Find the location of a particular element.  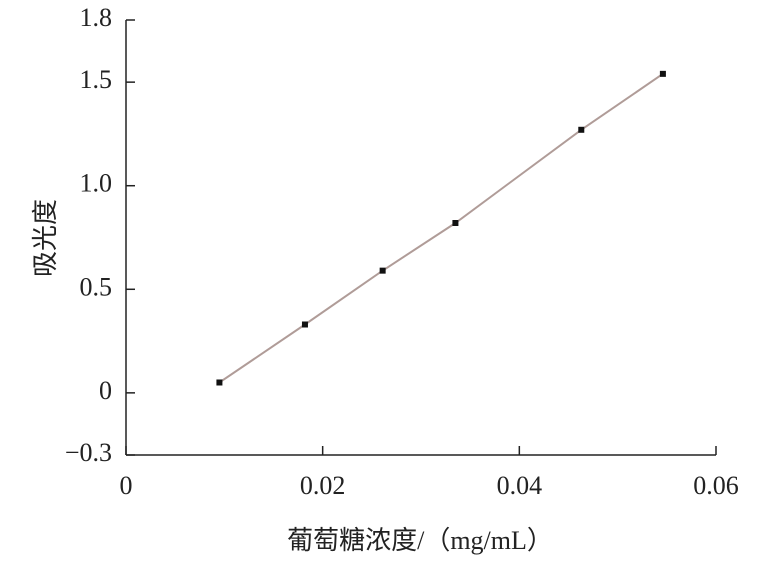

x-tick-label: 0.02 is located at coordinates (323, 485).